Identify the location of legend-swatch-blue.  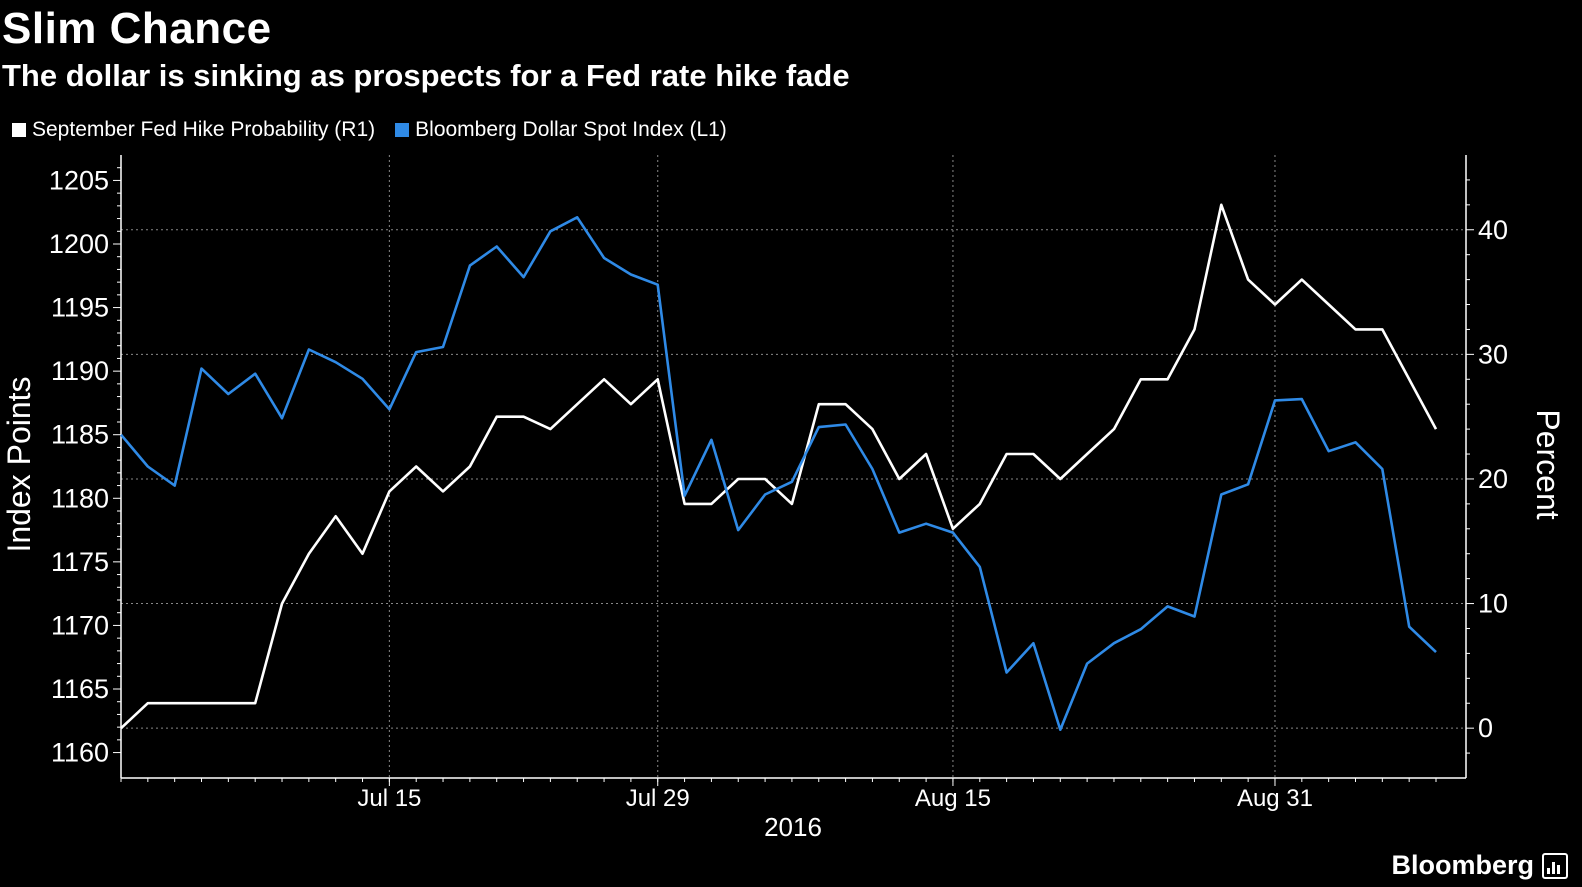
(402, 130).